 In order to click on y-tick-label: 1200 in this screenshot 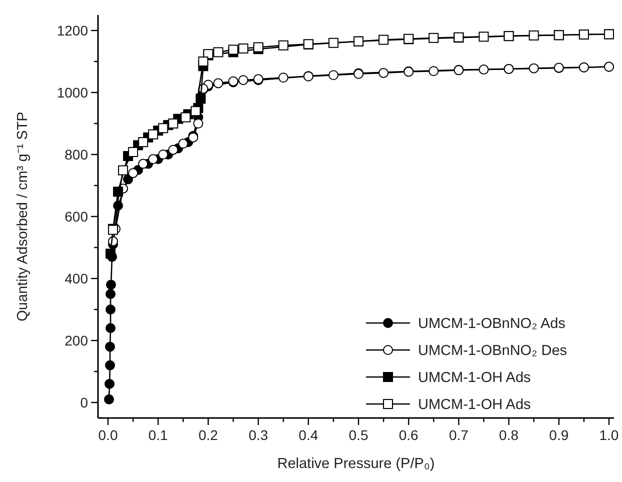, I will do `click(72, 30)`.